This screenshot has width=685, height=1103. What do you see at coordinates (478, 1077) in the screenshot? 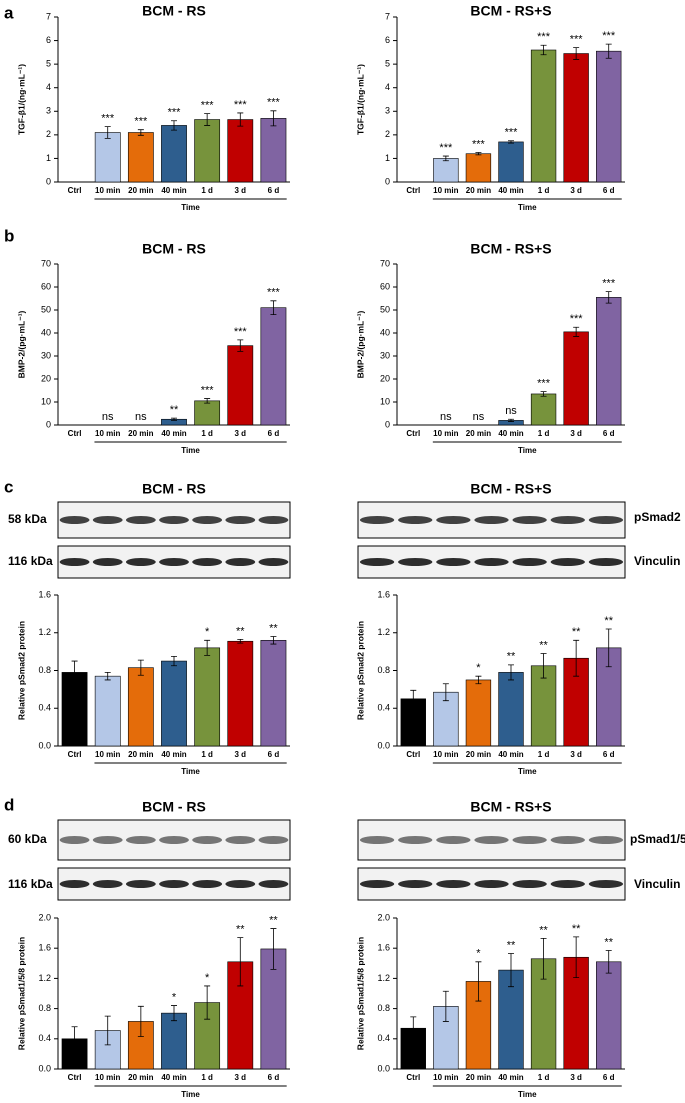
I see `x-tick-label: 20 min` at bounding box center [478, 1077].